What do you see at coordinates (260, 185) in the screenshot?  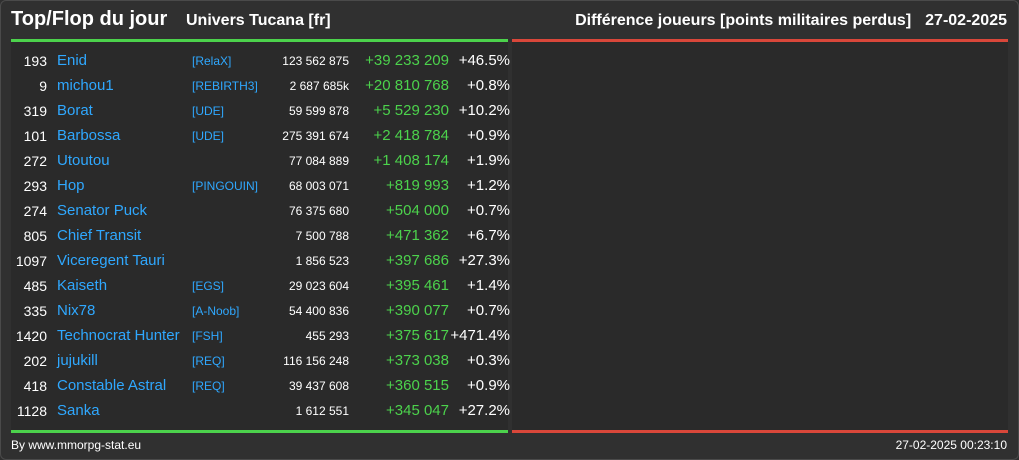 I see `table-row: 293 Hop [PINGOUIN] 68 003 071 +819 993 +1.2%` at bounding box center [260, 185].